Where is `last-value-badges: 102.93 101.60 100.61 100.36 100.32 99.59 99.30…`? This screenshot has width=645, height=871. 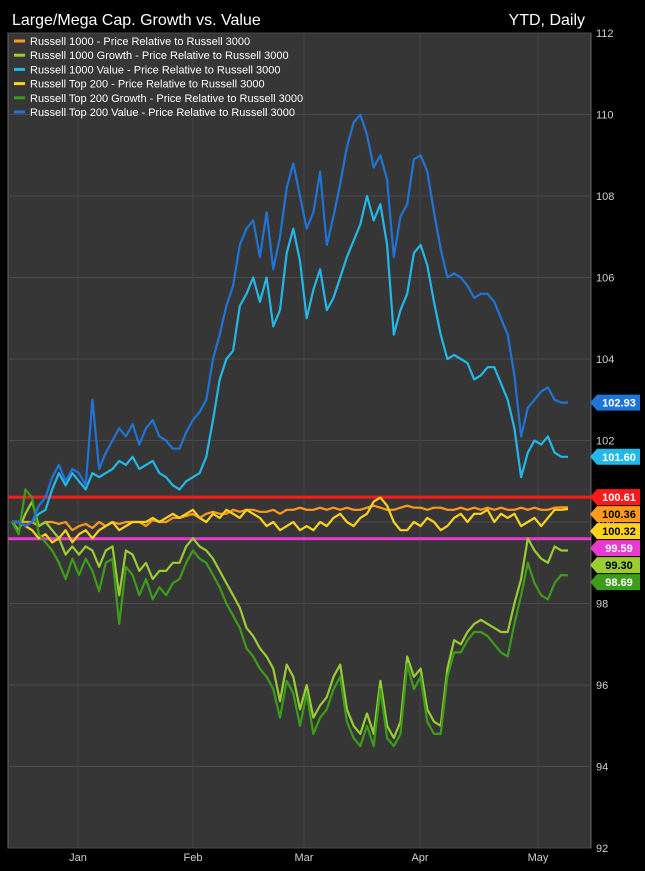 last-value-badges: 102.93 101.60 100.61 100.36 100.32 99.59 99.30… is located at coordinates (615, 492).